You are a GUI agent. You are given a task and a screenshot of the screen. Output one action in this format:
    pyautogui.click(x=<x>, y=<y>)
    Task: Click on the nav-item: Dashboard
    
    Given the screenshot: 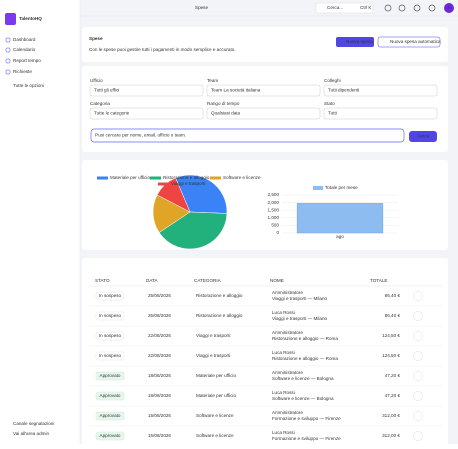 What is the action you would take?
    pyautogui.click(x=24, y=39)
    